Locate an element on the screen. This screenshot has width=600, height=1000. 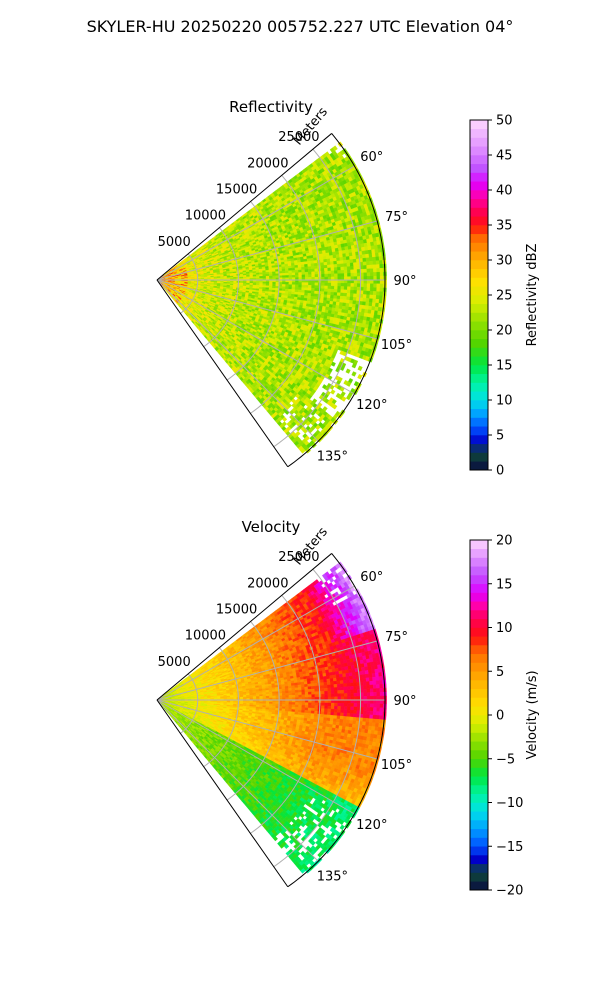
panel-title: Reflectivity is located at coordinates (271, 107).